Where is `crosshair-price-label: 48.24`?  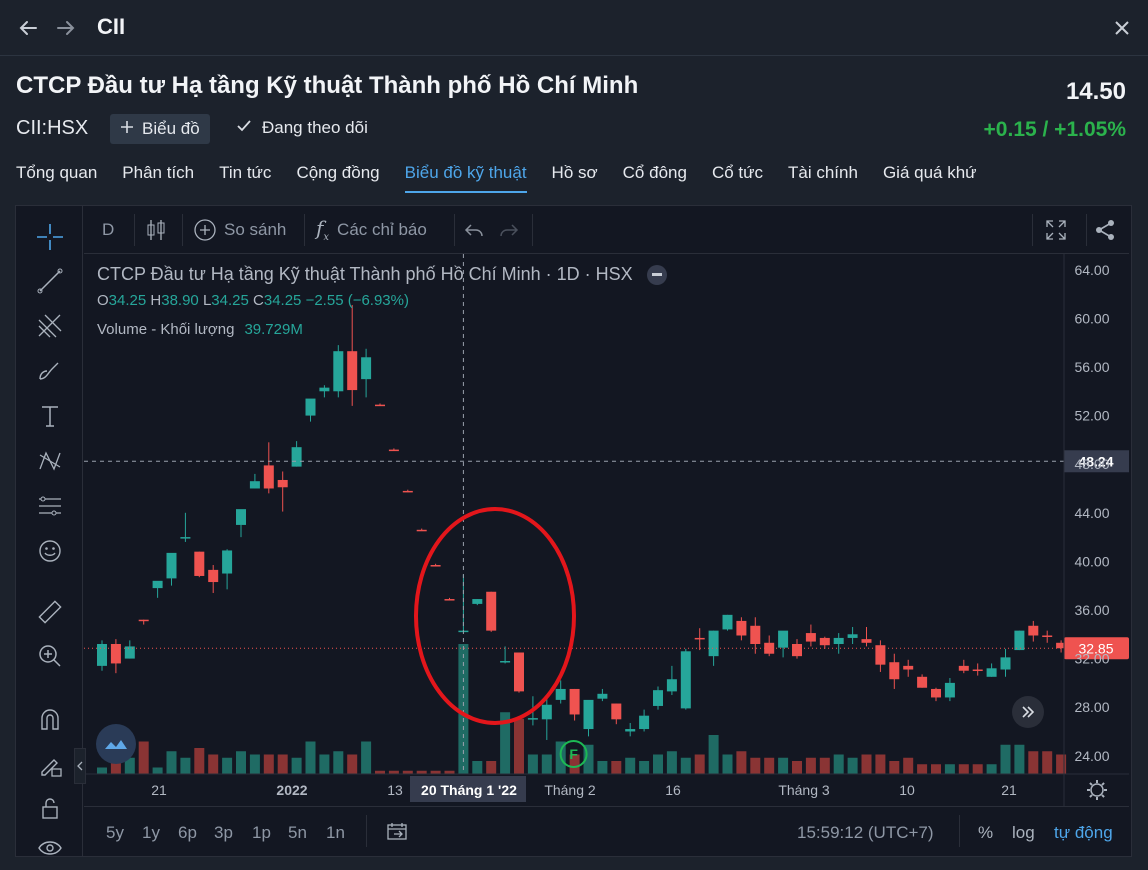 crosshair-price-label: 48.24 is located at coordinates (1095, 461).